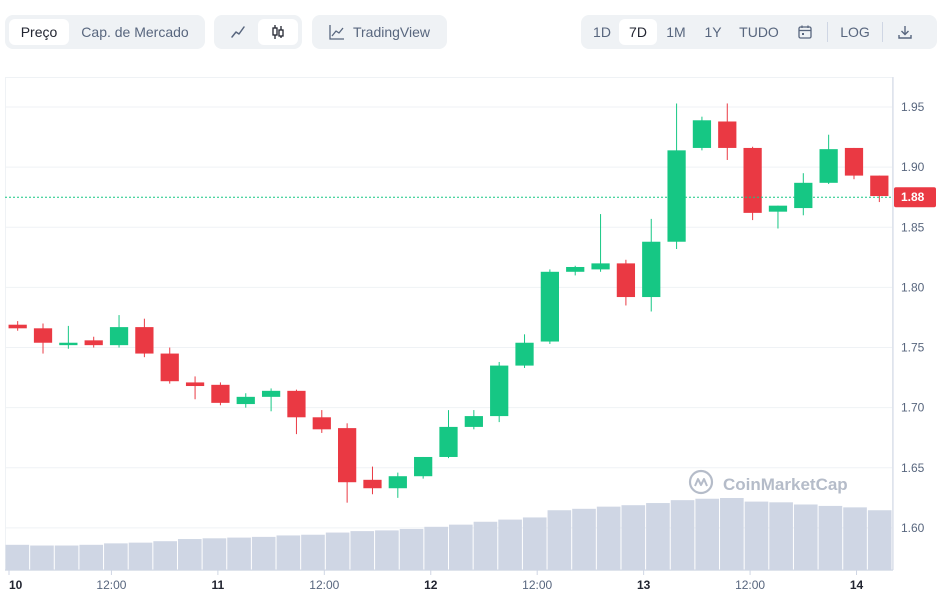 Image resolution: width=939 pixels, height=615 pixels. Describe the element at coordinates (431, 585) in the screenshot. I see `x-tick-label: 12` at that location.